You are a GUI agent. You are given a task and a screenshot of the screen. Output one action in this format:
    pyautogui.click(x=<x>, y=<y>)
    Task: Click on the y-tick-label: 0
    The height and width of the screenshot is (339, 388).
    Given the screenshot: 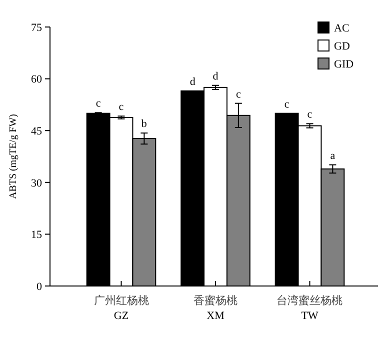 What is the action you would take?
    pyautogui.click(x=39, y=286)
    